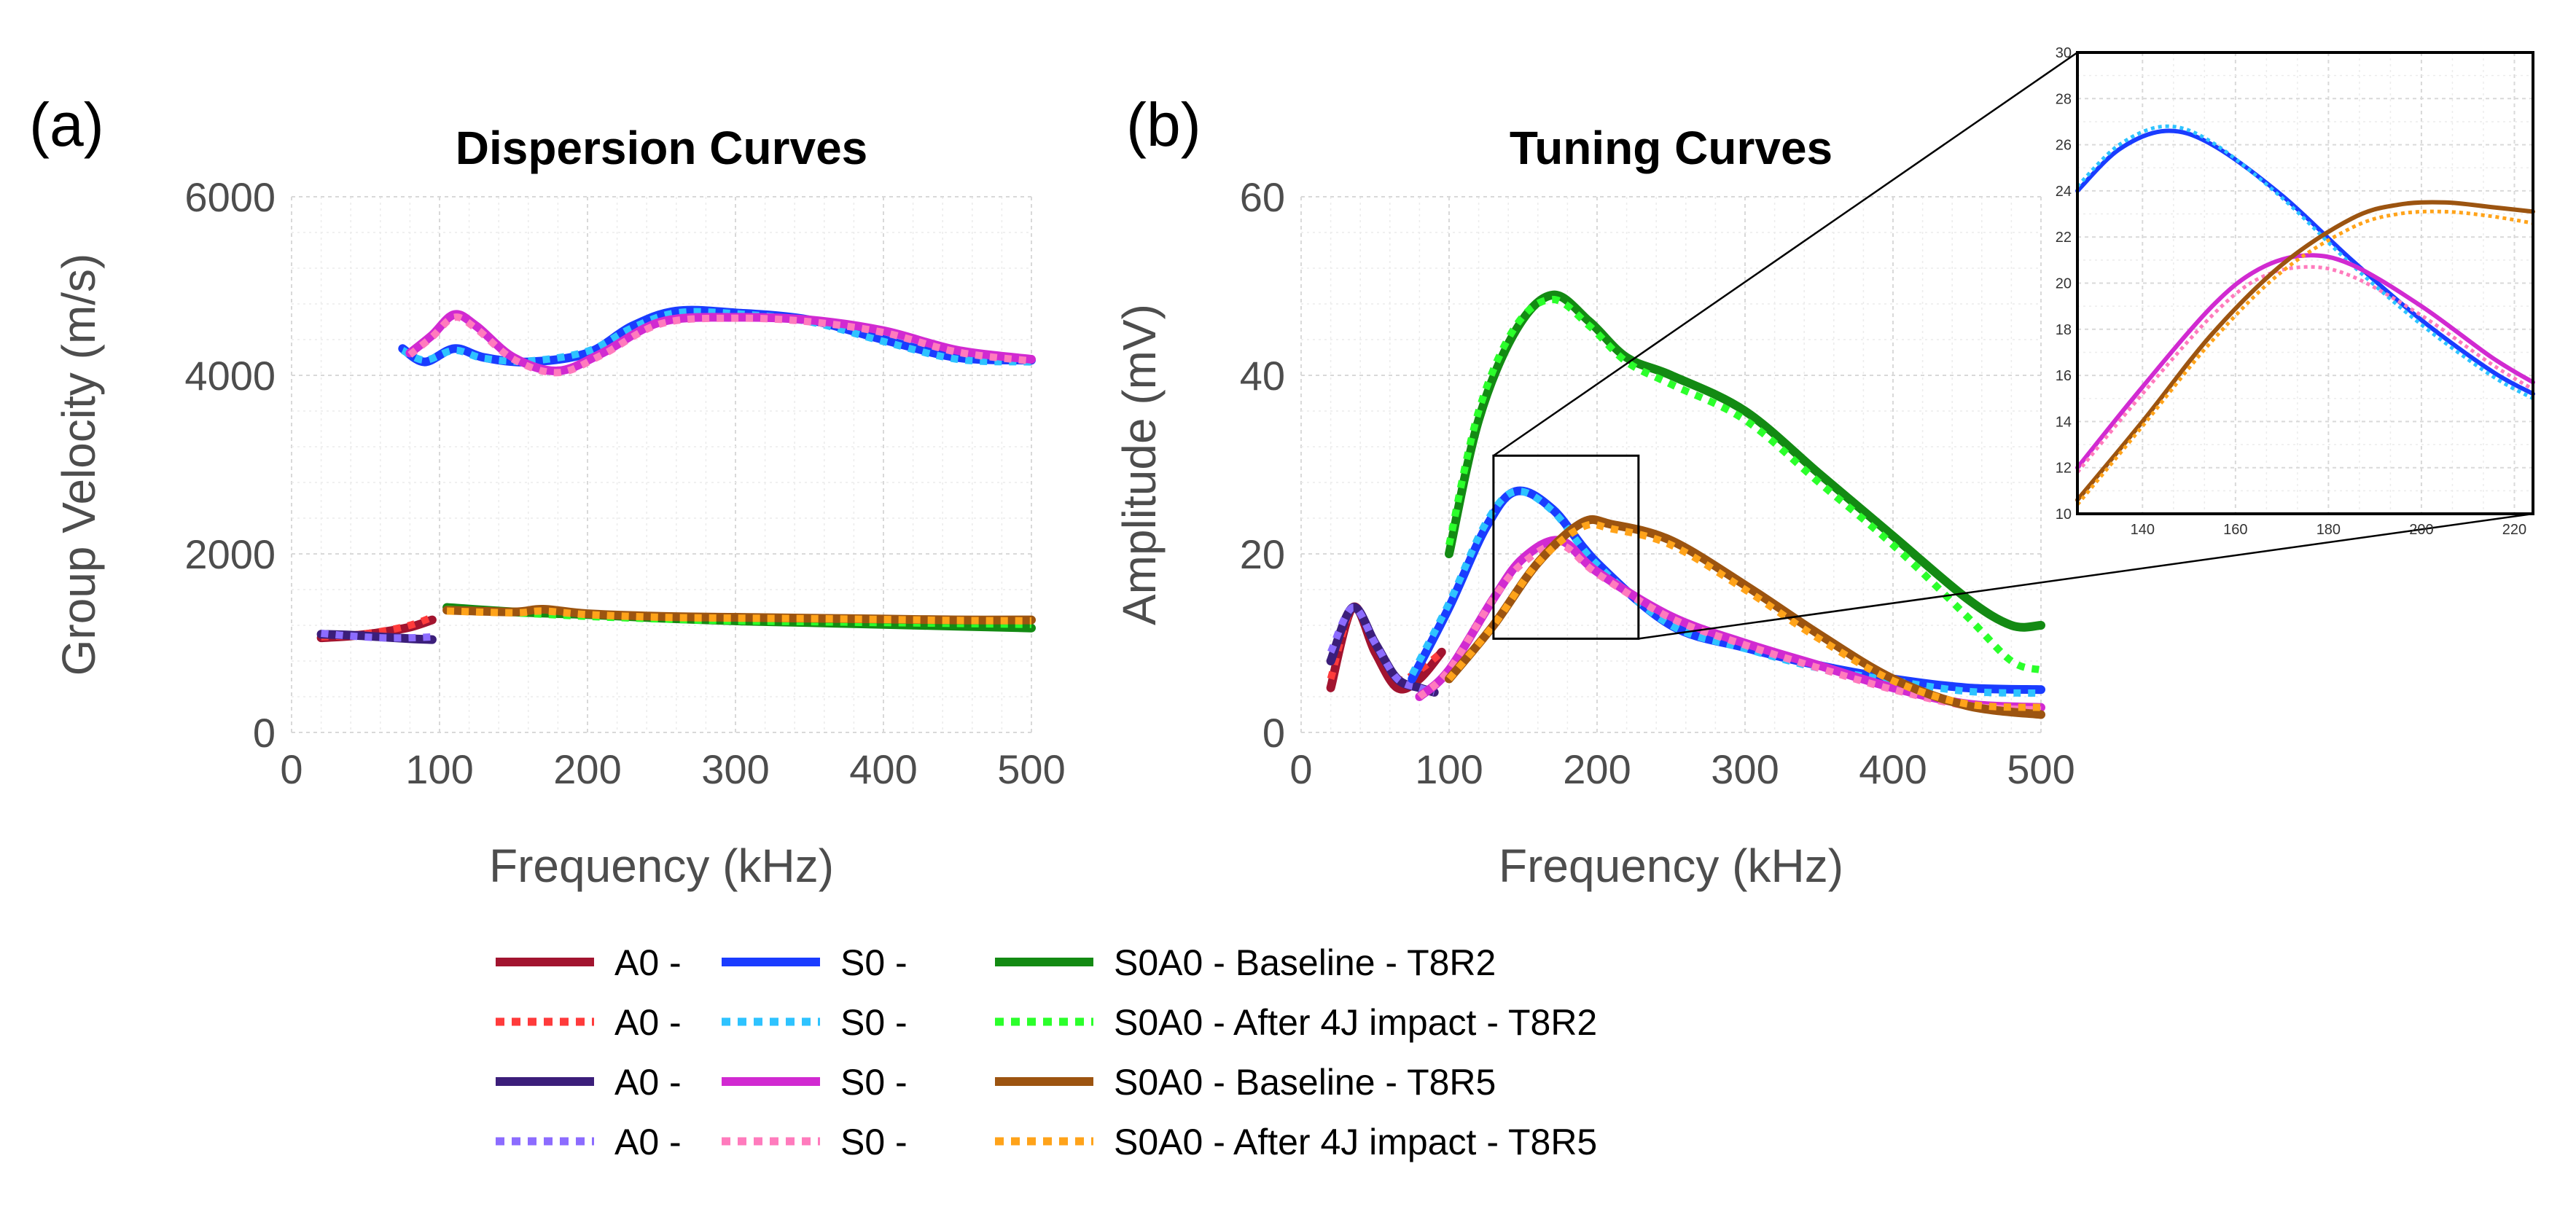 The width and height of the screenshot is (2576, 1220). I want to click on inset-ytick-label: 14, so click(2064, 422).